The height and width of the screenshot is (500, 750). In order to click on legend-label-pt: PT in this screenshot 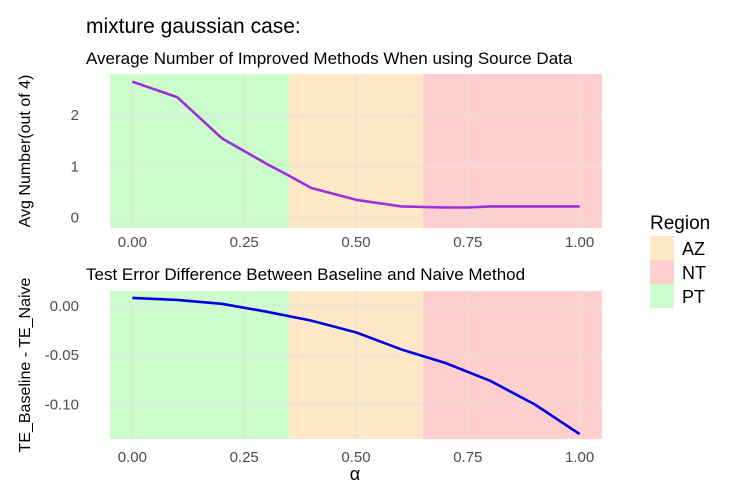, I will do `click(693, 297)`.